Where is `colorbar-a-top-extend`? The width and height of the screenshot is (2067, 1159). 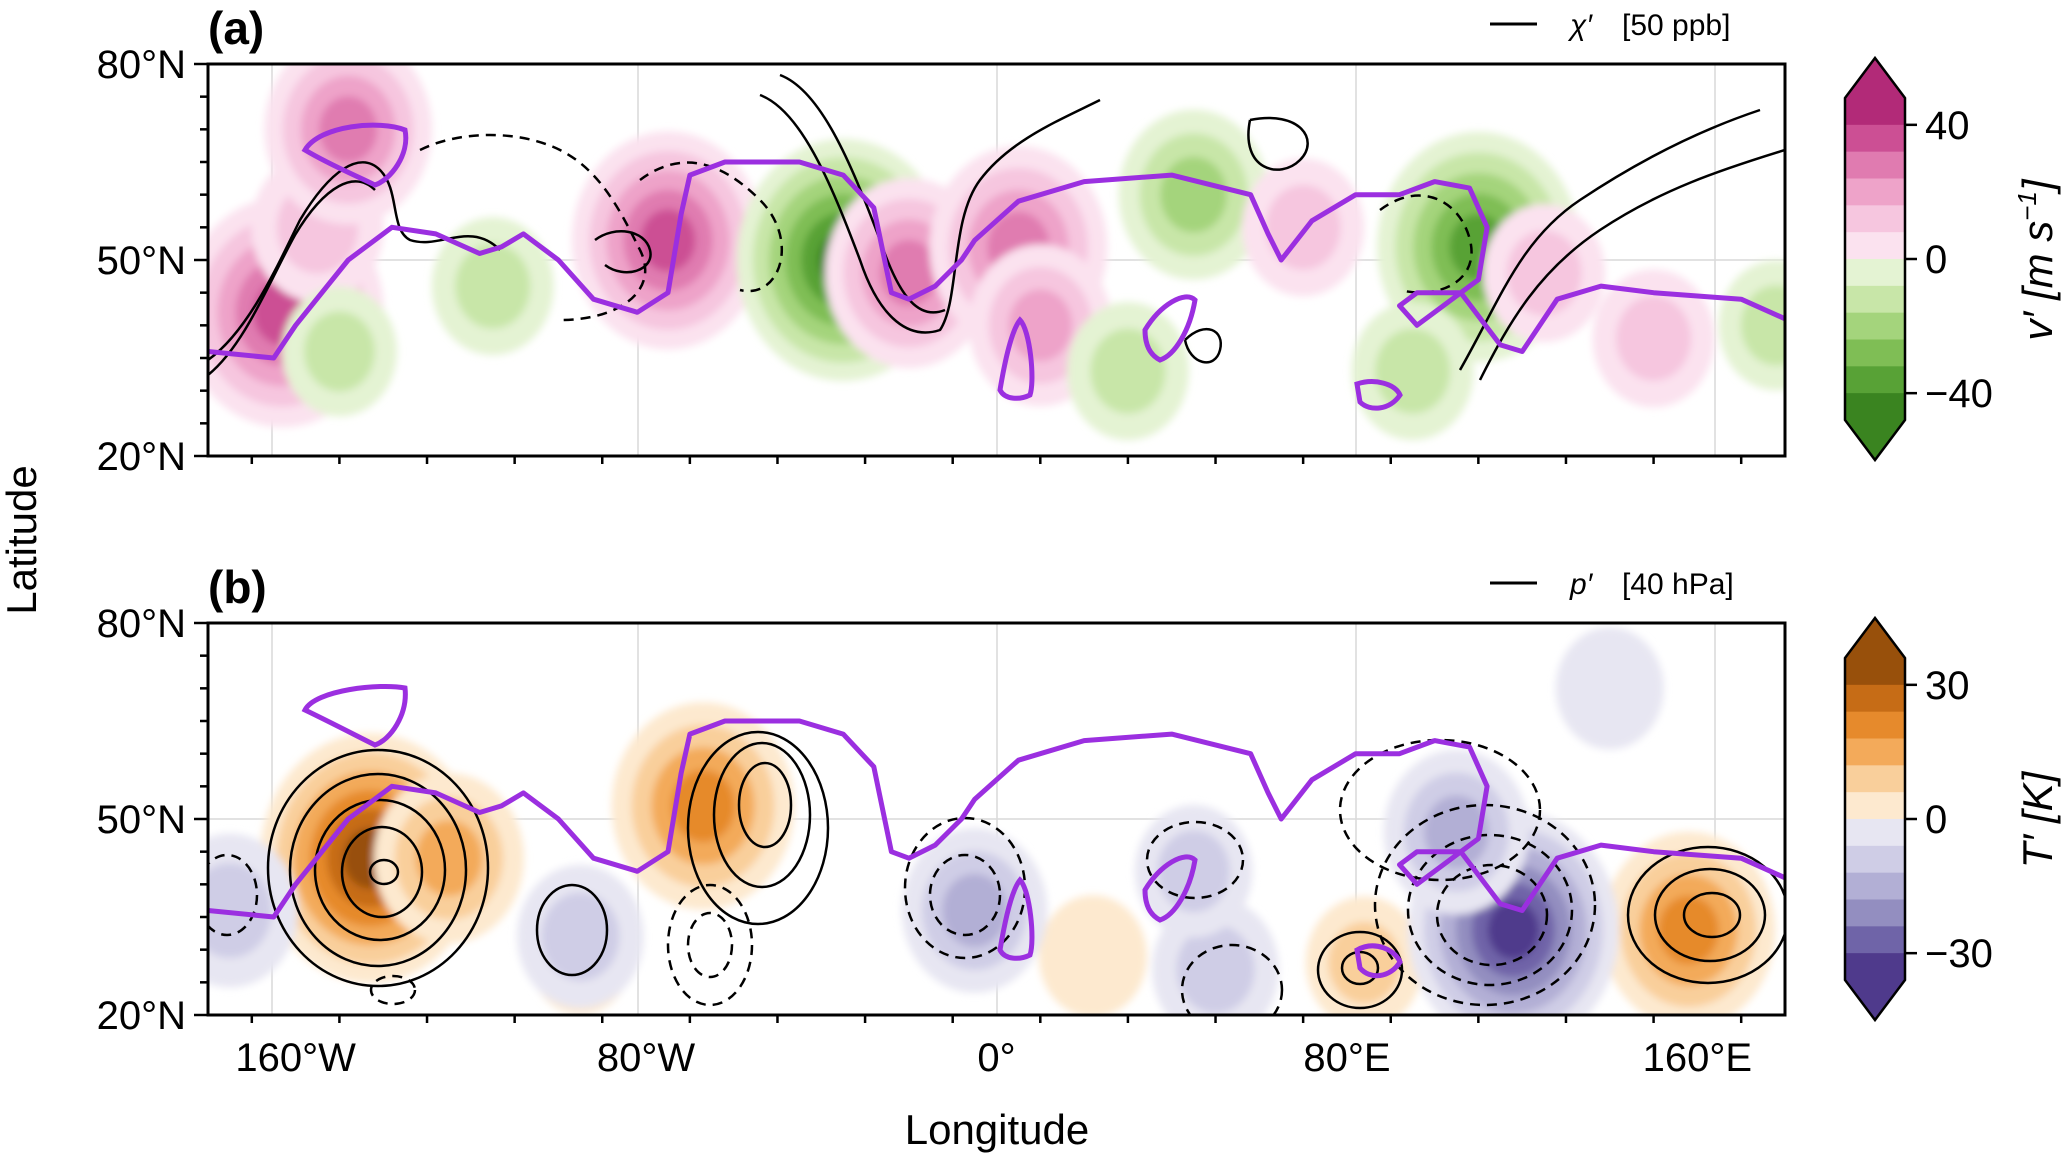
colorbar-a-top-extend is located at coordinates (1875, 78).